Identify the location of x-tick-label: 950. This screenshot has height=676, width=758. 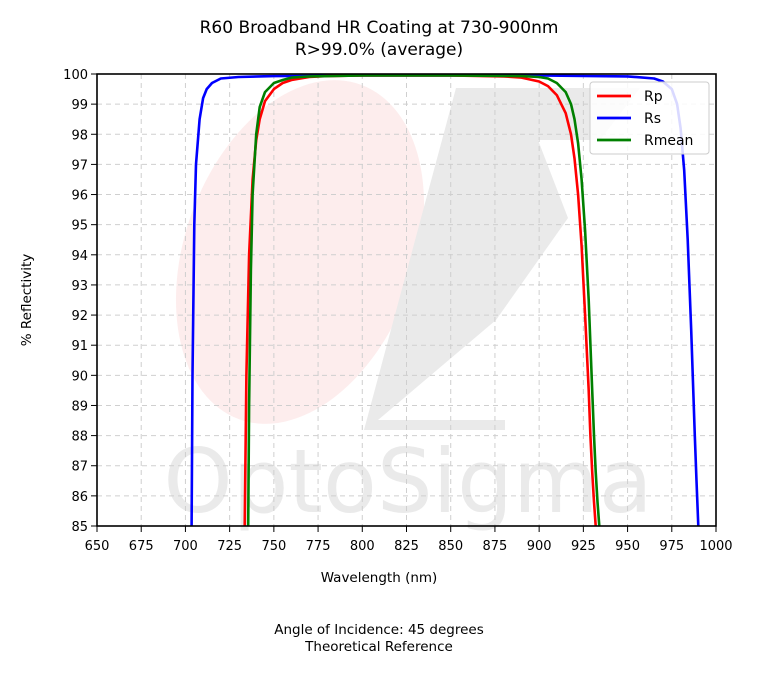
(627, 546).